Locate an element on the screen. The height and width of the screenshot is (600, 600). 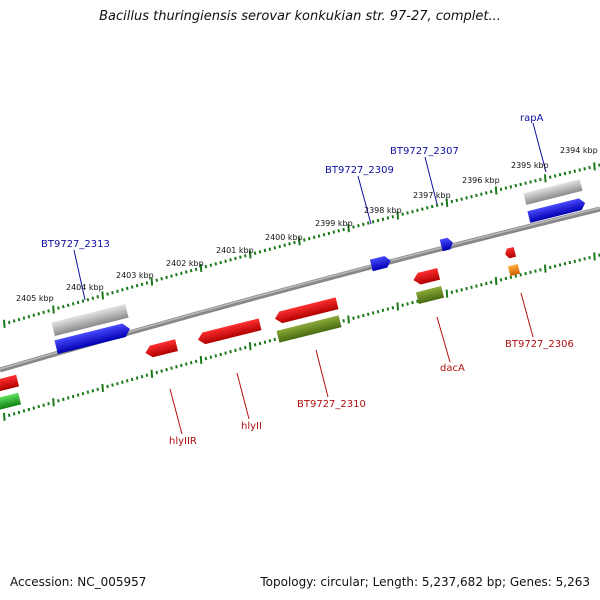
tick-label: 2400 kbp is located at coordinates (284, 237).